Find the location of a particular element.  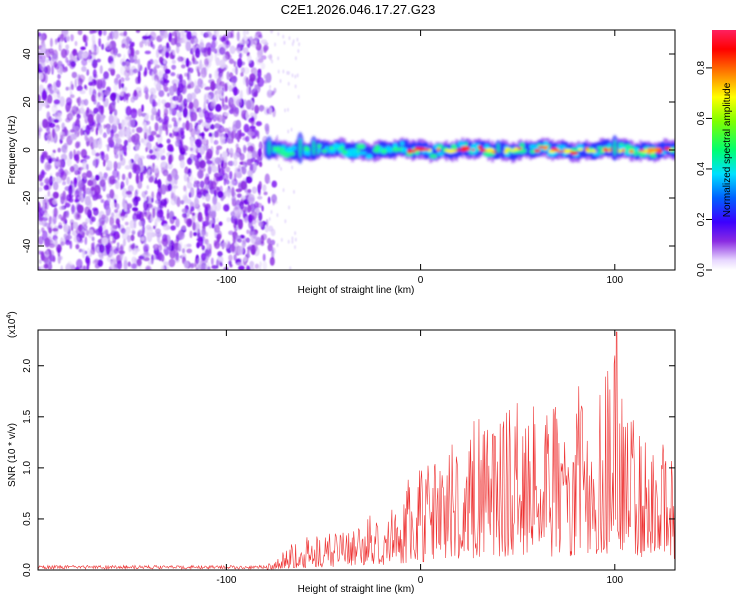

x-tick-label: -100 is located at coordinates (226, 280).